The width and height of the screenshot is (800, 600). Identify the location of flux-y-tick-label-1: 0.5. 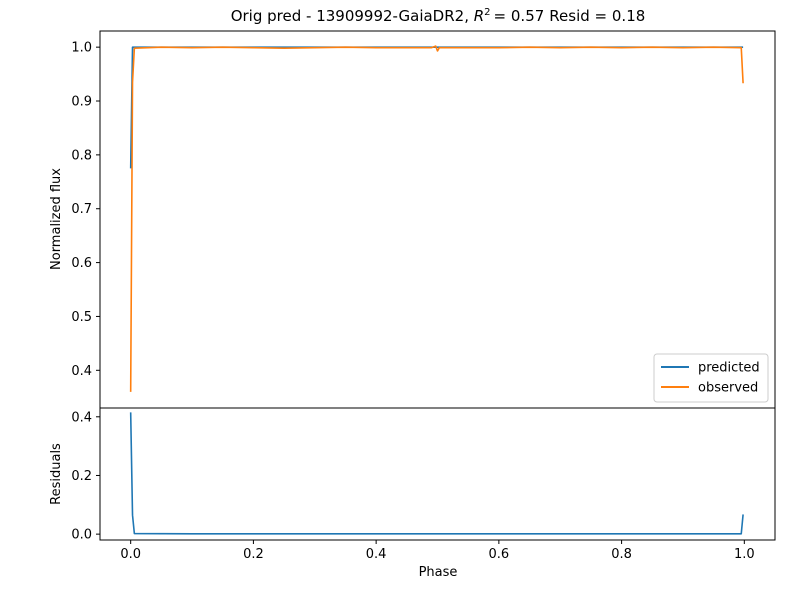
(81, 317).